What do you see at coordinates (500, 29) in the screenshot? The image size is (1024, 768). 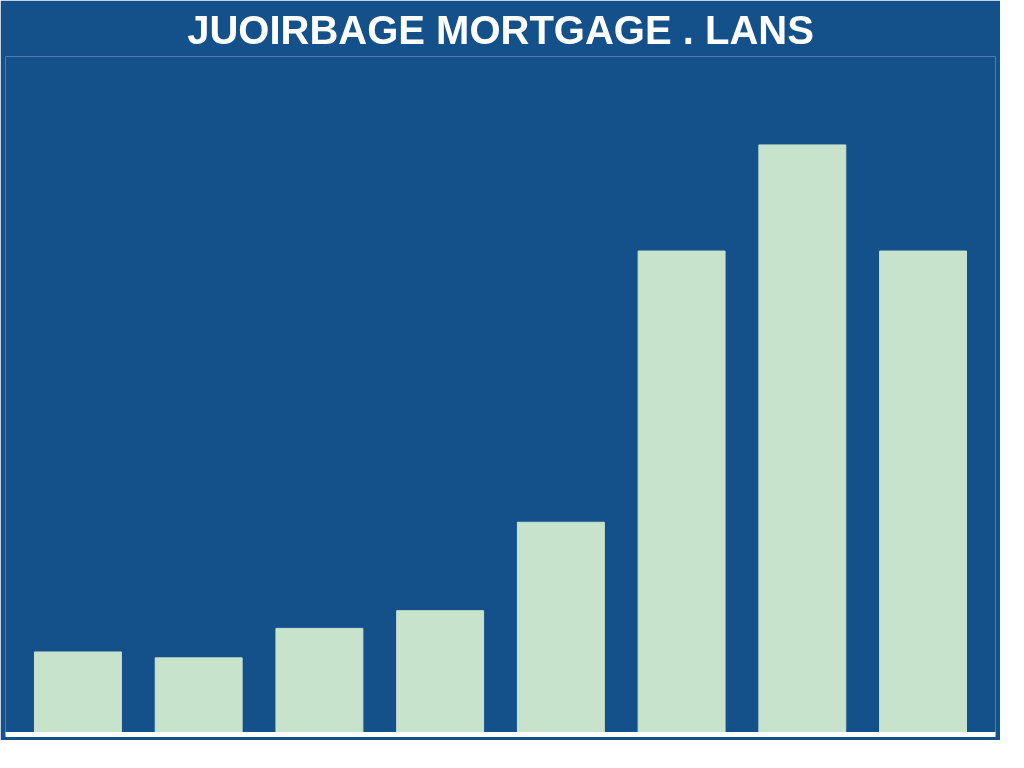 I see `chart-title: JUOIRBAGE MORTGAGE . LANS` at bounding box center [500, 29].